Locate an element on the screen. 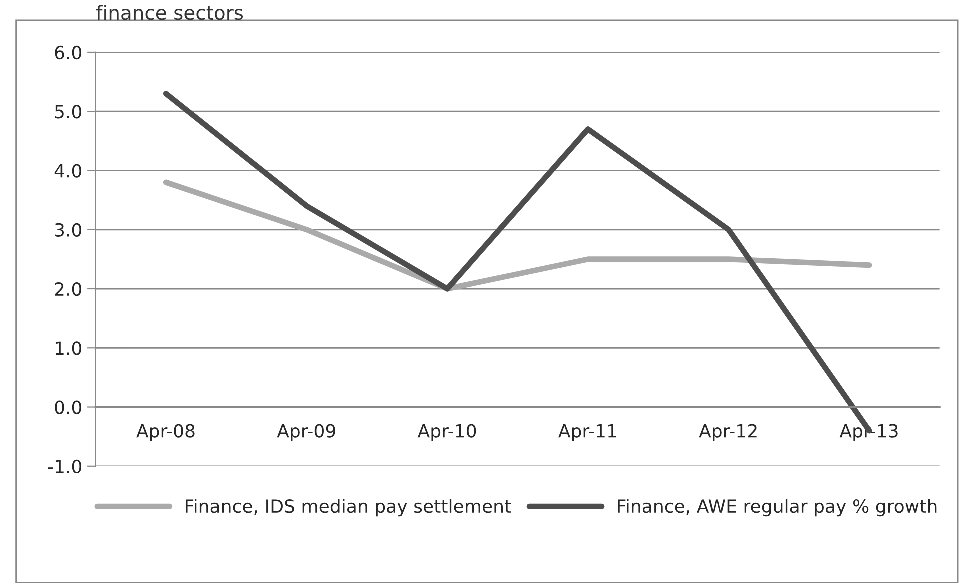  y-tick-label: 1.0 is located at coordinates (69, 349).